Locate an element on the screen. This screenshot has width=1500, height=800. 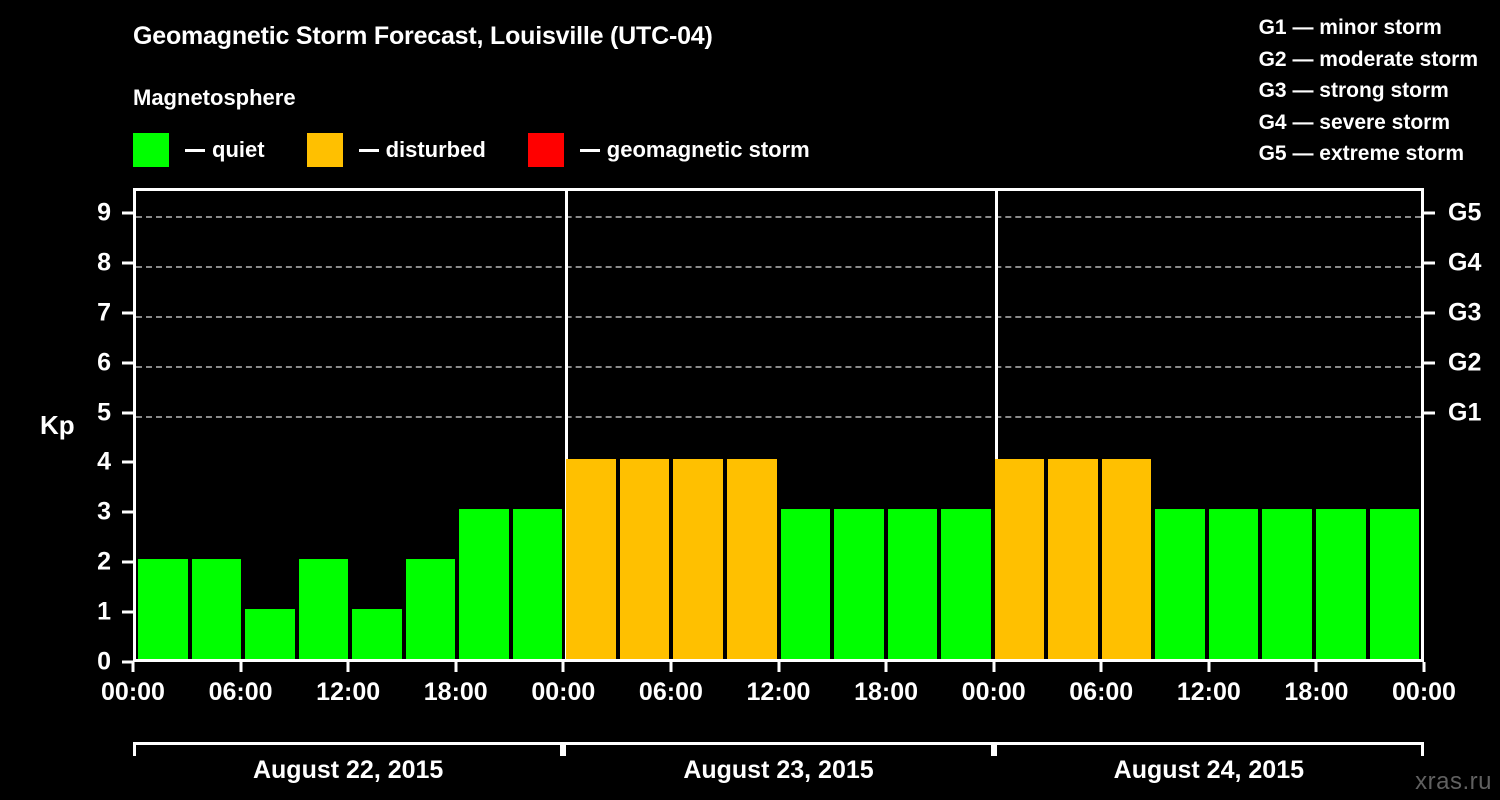
g-tick-mark-G4 is located at coordinates (1429, 263).